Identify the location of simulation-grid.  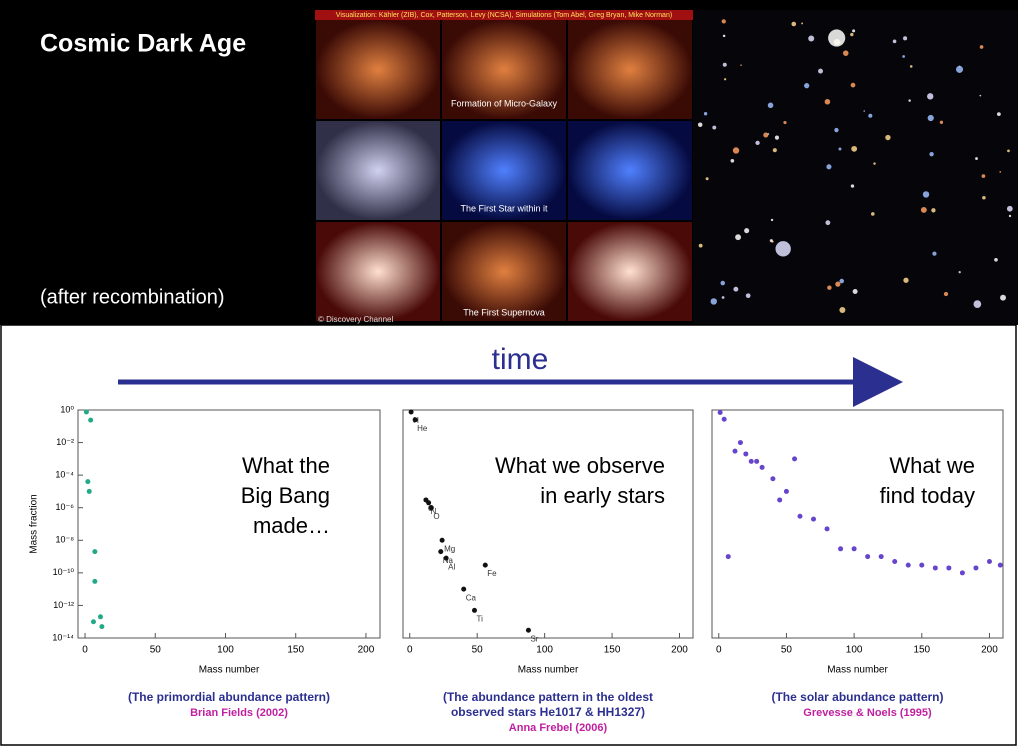
(504, 170).